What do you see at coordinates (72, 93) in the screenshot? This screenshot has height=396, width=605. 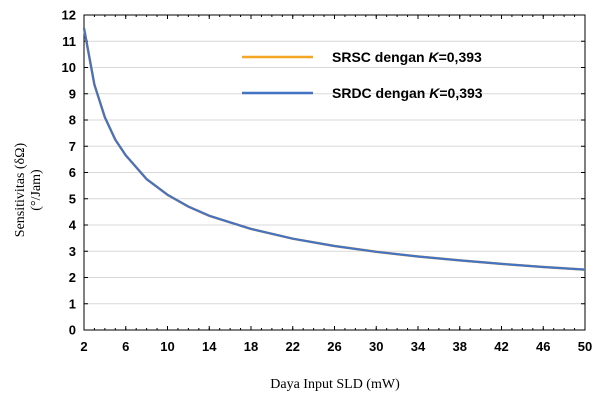 I see `y-tick-label: 9` at bounding box center [72, 93].